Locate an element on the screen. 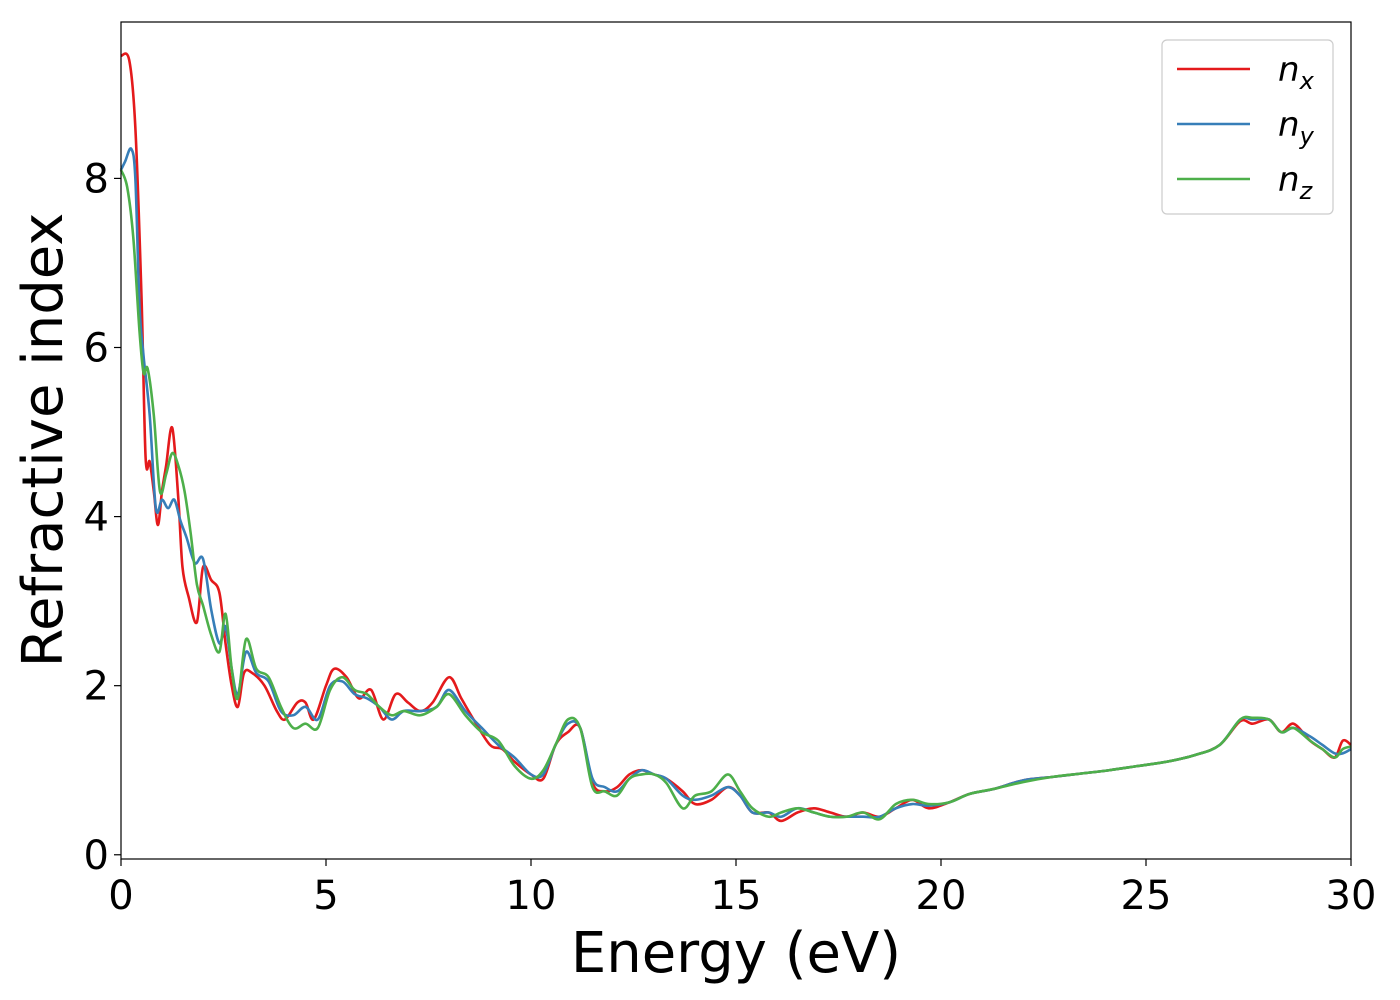  y-tick-label: 8 is located at coordinates (96, 179).